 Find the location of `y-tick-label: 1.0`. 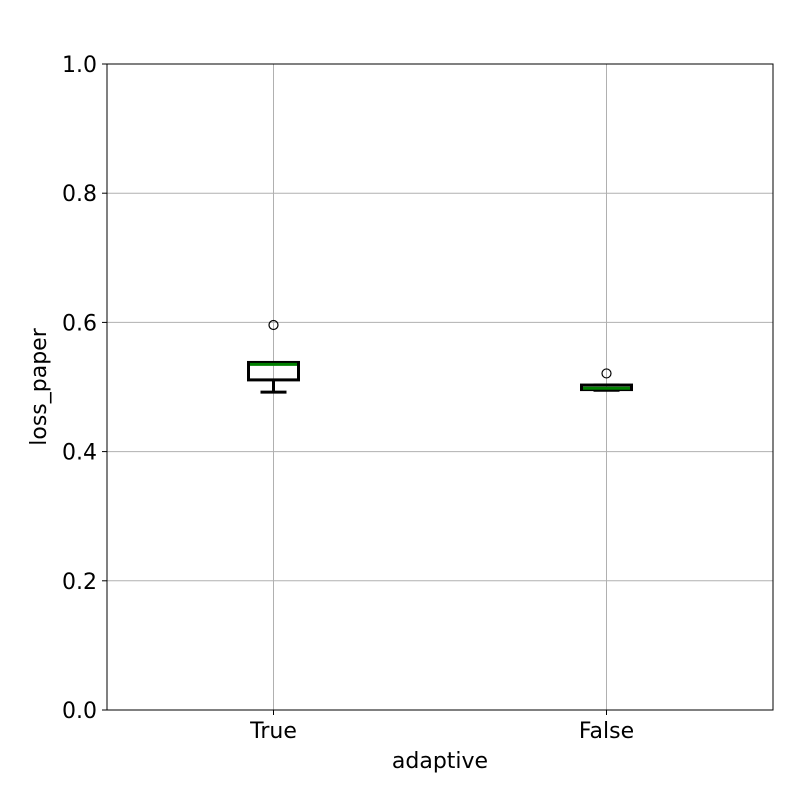

y-tick-label: 1.0 is located at coordinates (79, 65).